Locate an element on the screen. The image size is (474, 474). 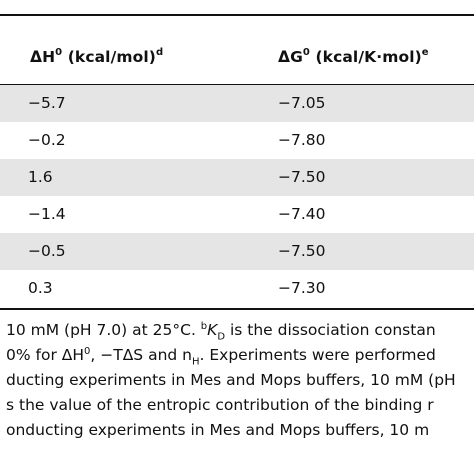
header-delta-h-unit: (kcal/mol) is located at coordinates (109, 57).